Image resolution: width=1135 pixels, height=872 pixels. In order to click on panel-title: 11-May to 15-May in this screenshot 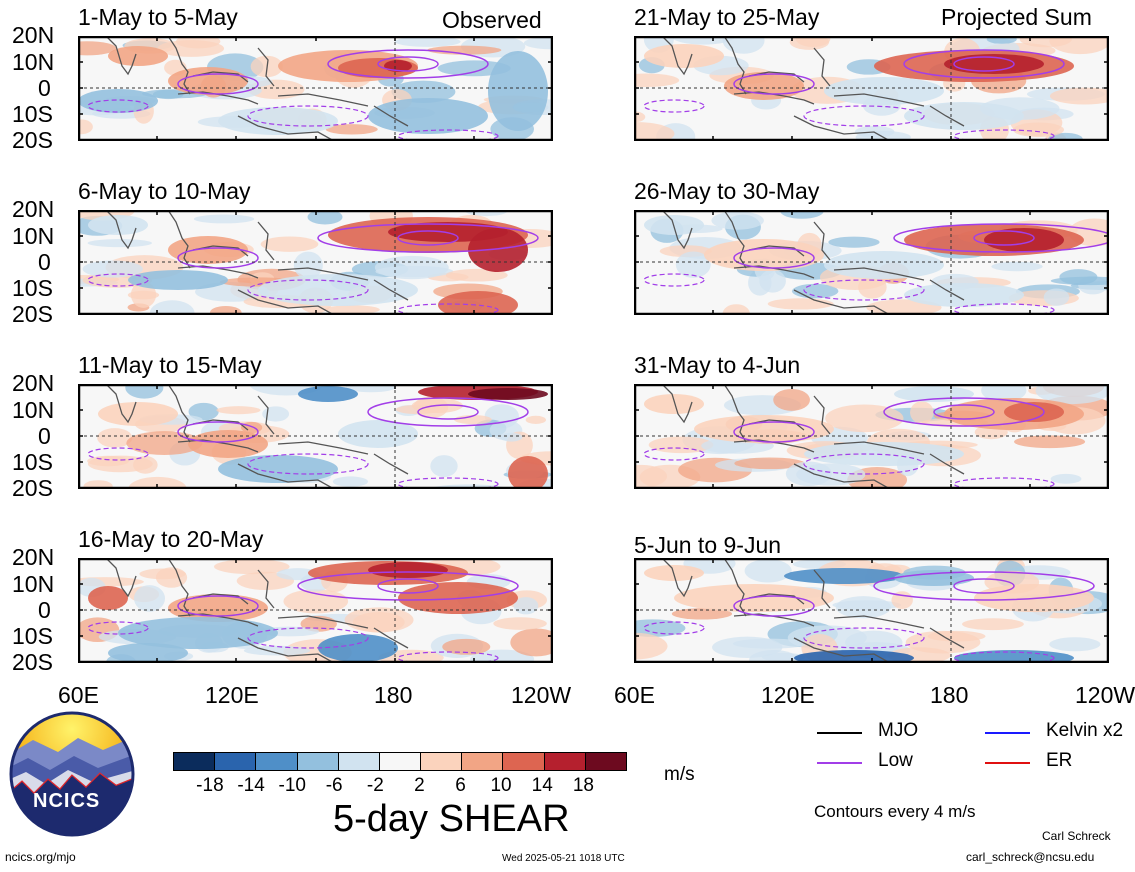, I will do `click(170, 365)`.